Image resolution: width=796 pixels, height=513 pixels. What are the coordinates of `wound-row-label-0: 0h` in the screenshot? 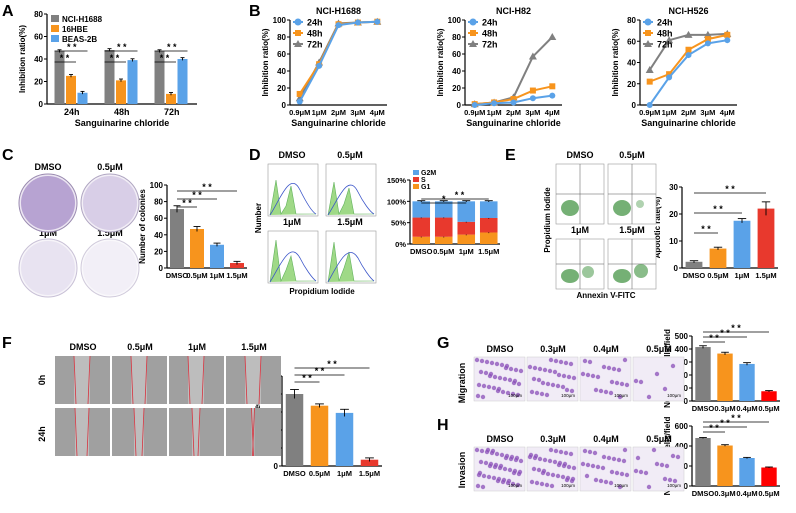 It's located at (42, 380).